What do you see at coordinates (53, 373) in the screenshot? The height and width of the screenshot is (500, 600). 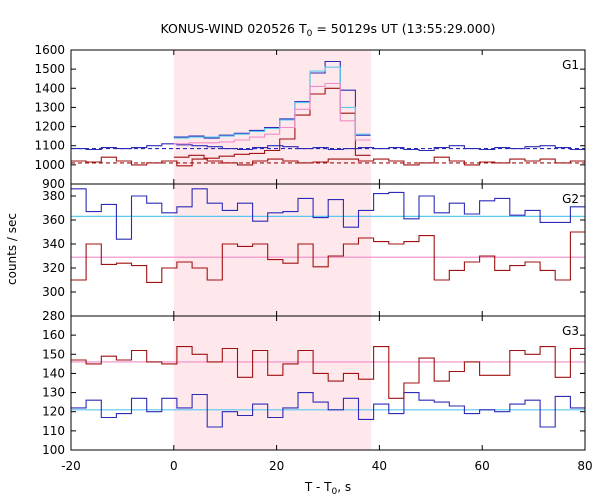 I see `g3-ytick-label: 140` at bounding box center [53, 373].